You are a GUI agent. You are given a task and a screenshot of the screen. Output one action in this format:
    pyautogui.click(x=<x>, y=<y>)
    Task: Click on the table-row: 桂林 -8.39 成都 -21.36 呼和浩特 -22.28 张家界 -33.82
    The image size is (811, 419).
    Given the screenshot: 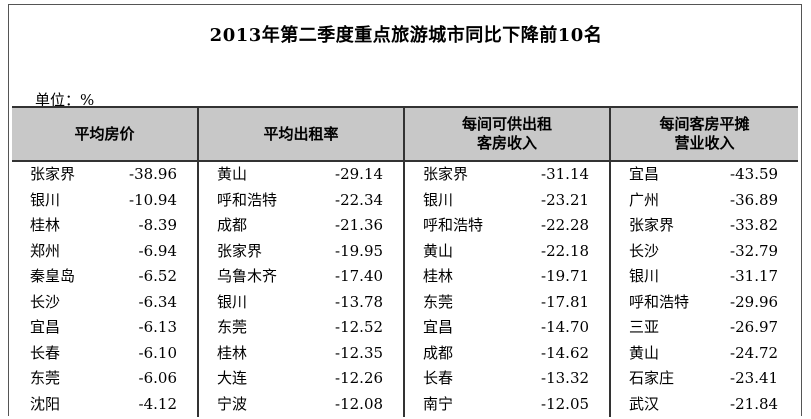 What is the action you would take?
    pyautogui.click(x=405, y=226)
    